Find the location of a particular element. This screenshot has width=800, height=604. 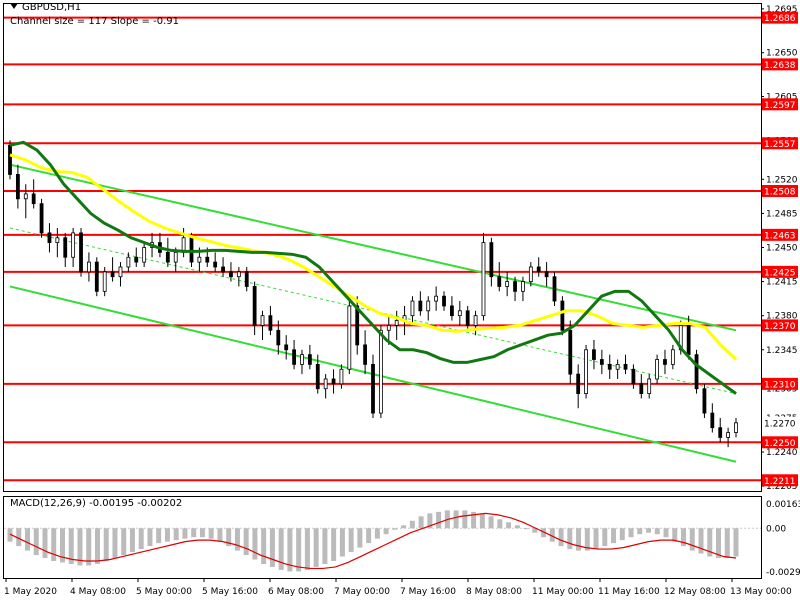

time-tick-label: 1 May 2020 is located at coordinates (30, 592).